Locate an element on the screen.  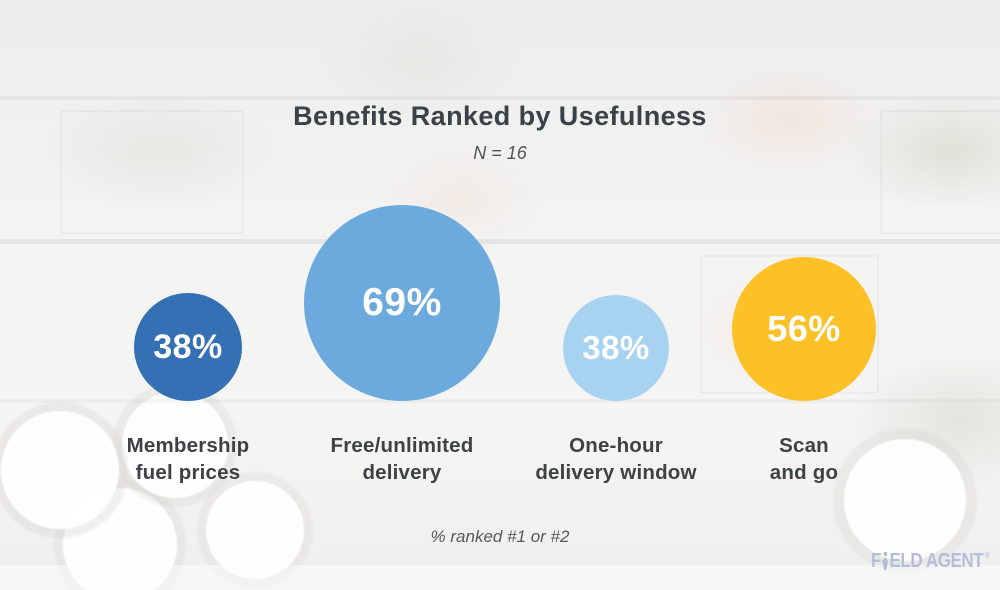
category-label-line: and go is located at coordinates (804, 472).